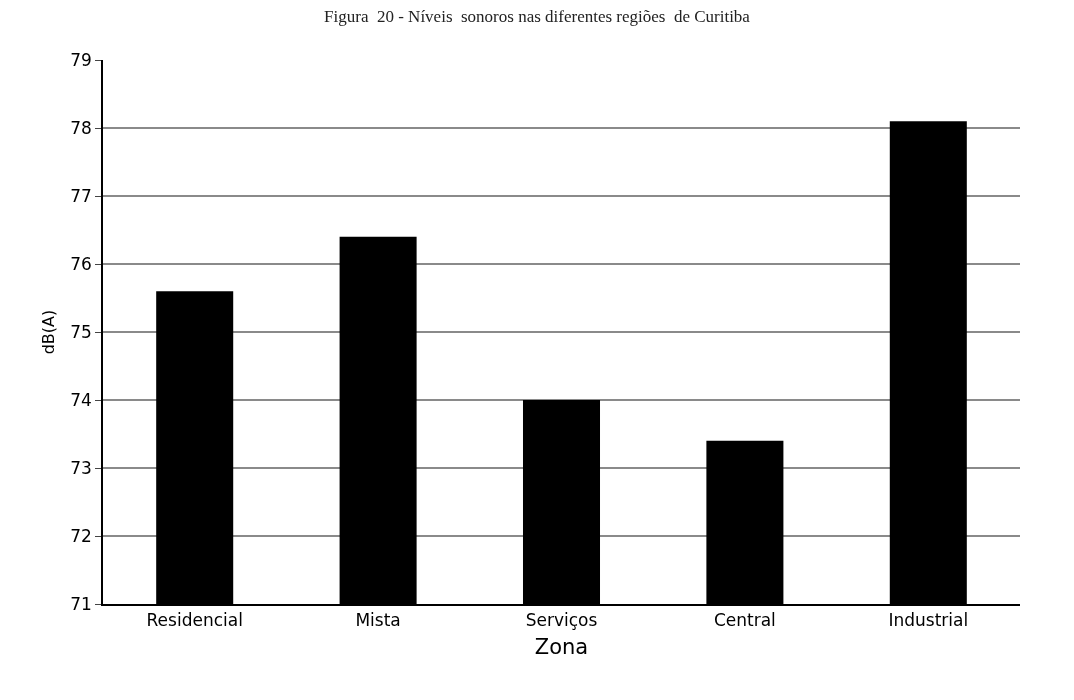 The height and width of the screenshot is (700, 1074). What do you see at coordinates (194, 620) in the screenshot?
I see `x-tick-label: Residencial` at bounding box center [194, 620].